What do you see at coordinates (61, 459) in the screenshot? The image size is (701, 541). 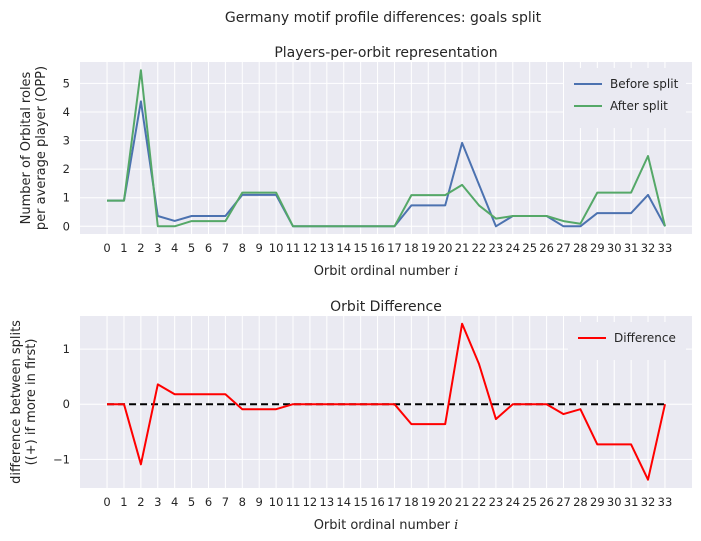 I see `y-tick-label: −1` at bounding box center [61, 459].